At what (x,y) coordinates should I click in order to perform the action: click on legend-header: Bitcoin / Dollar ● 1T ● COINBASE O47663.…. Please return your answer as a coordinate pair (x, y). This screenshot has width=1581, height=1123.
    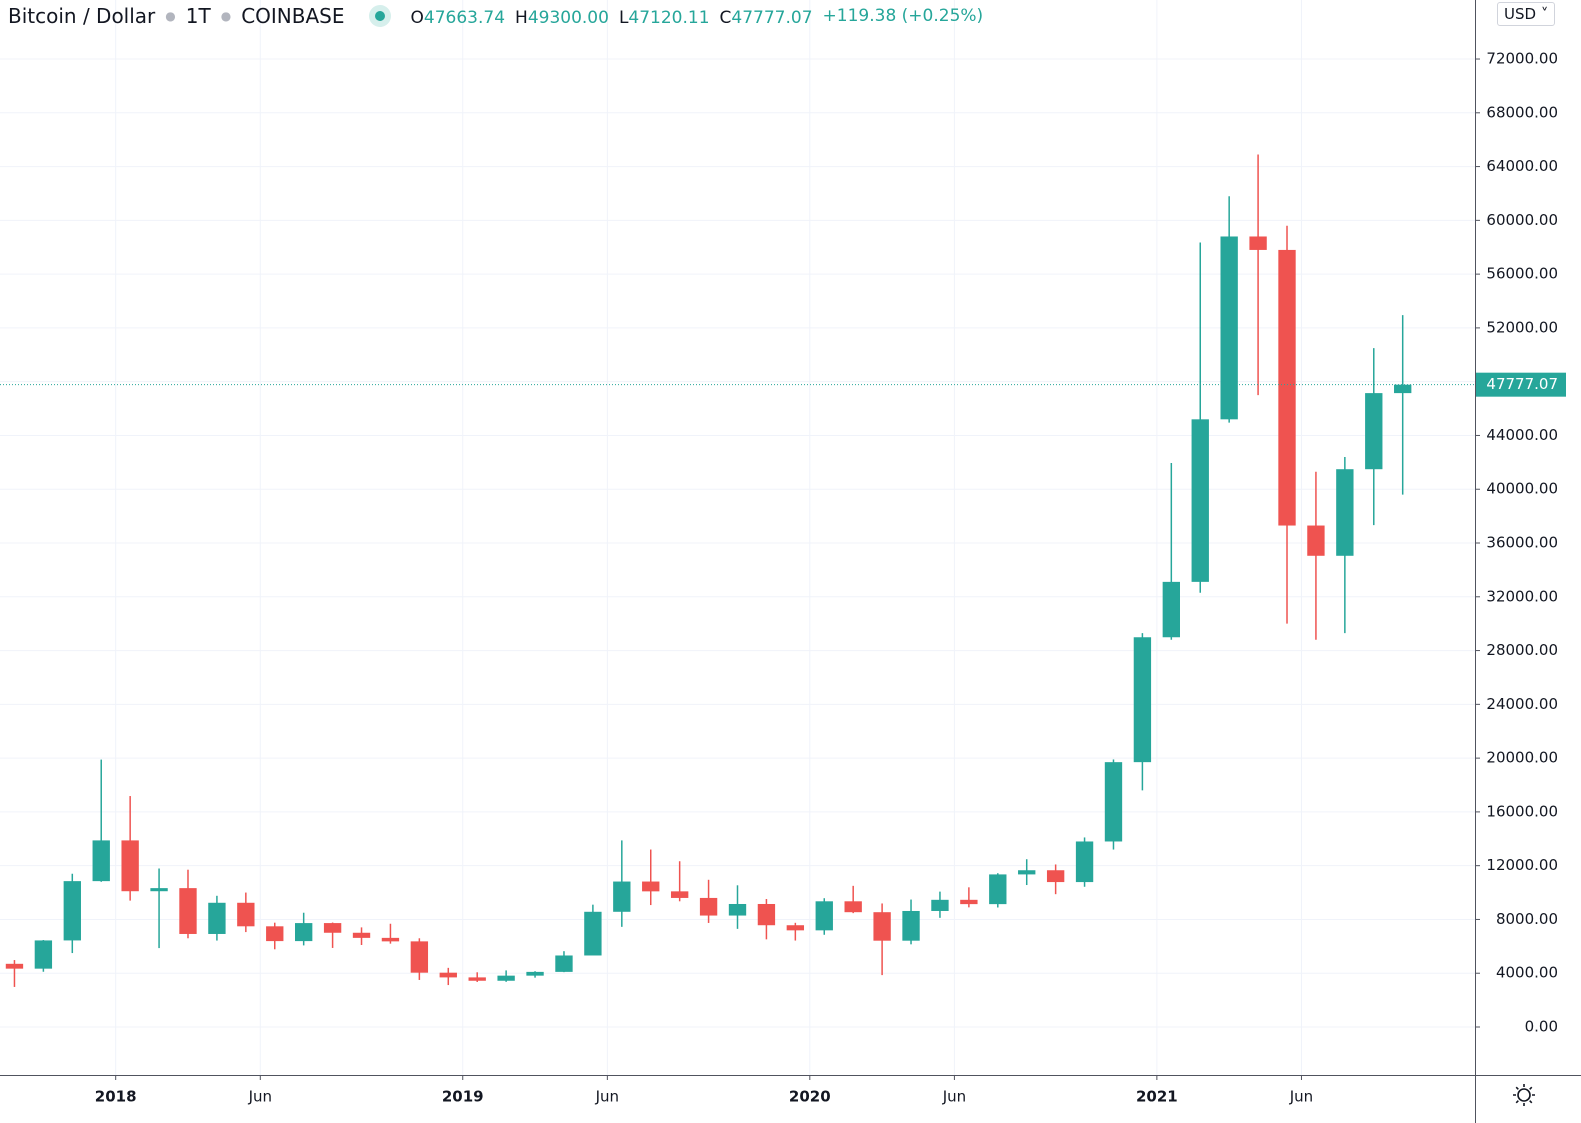
    Looking at the image, I should click on (495, 16).